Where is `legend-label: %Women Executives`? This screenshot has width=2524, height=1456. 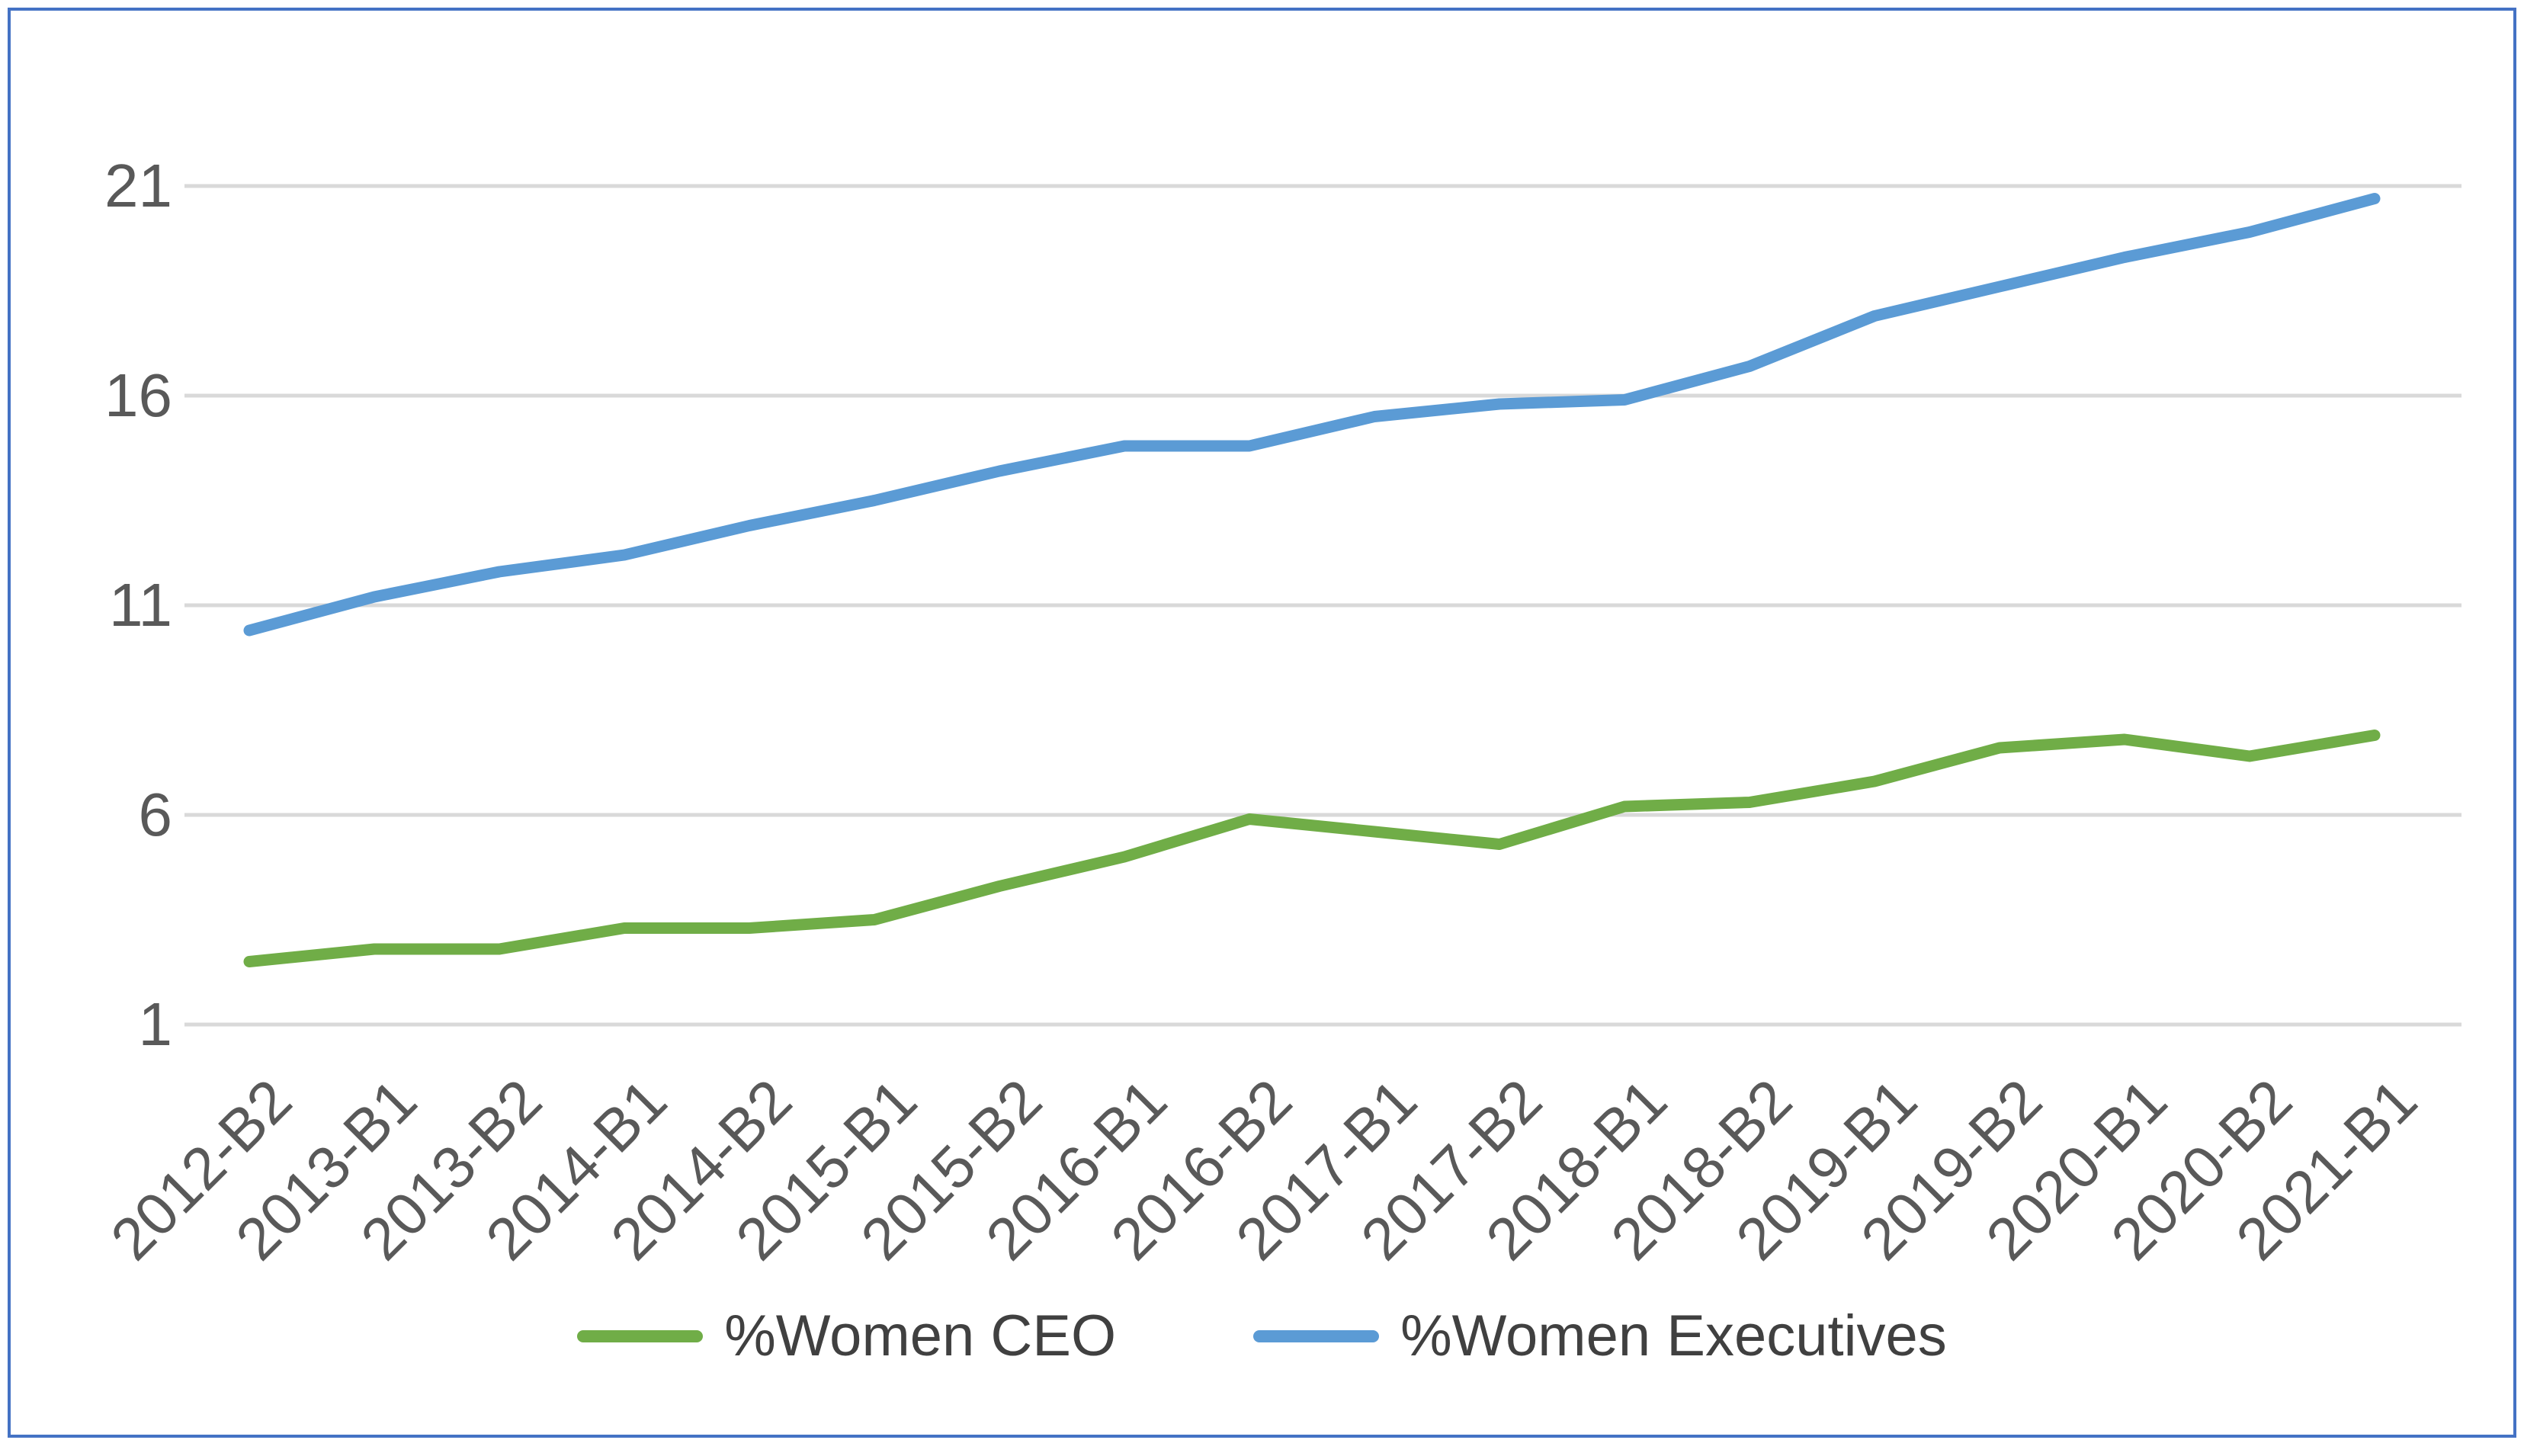
legend-label: %Women Executives is located at coordinates (1673, 1336).